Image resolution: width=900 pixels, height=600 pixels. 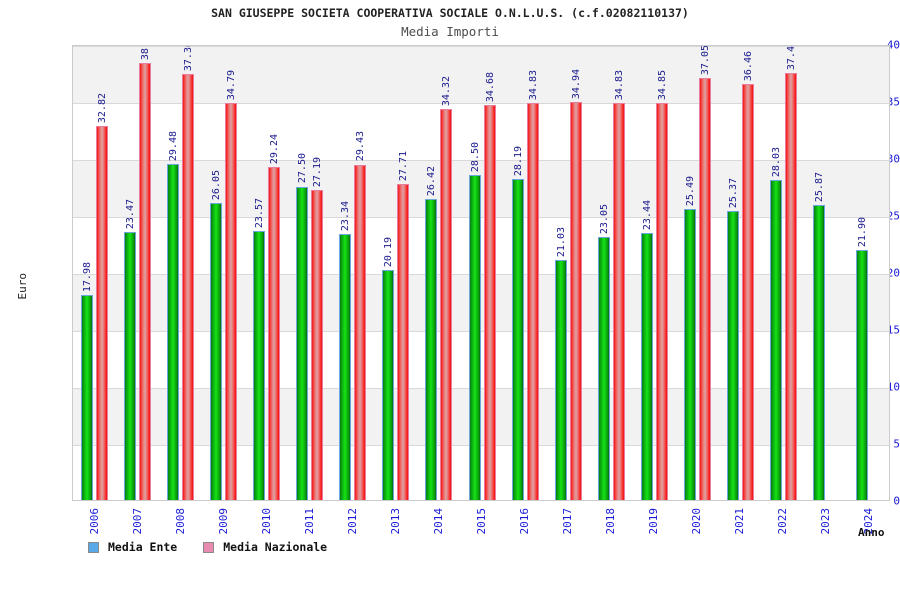 What do you see at coordinates (431, 349) in the screenshot?
I see `bar-media-ente-2014` at bounding box center [431, 349].